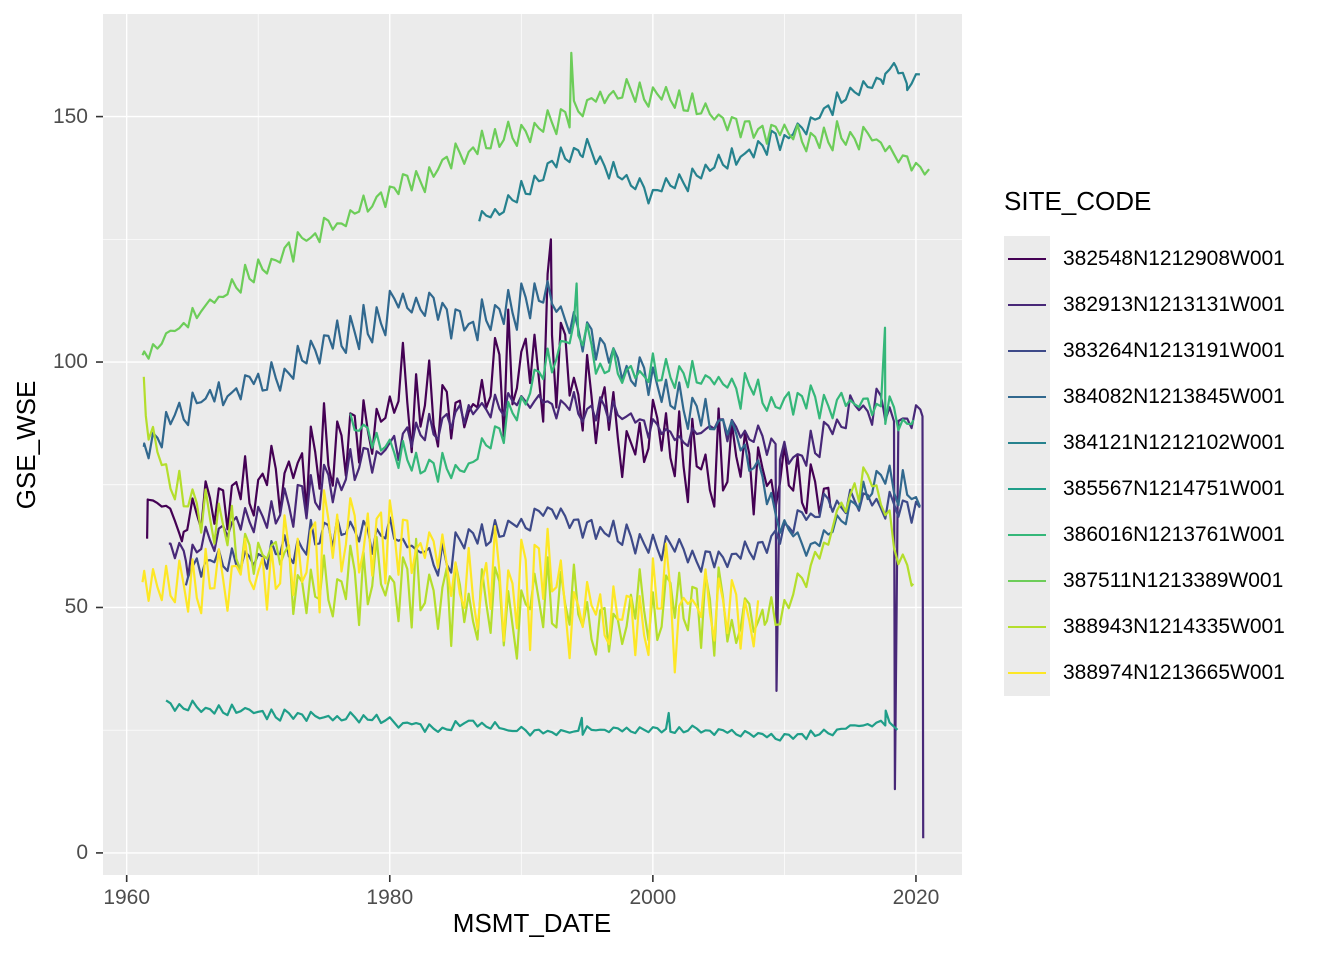 This screenshot has width=1344, height=960. What do you see at coordinates (1174, 350) in the screenshot?
I see `legend-item-label: 383264N1213191W001` at bounding box center [1174, 350].